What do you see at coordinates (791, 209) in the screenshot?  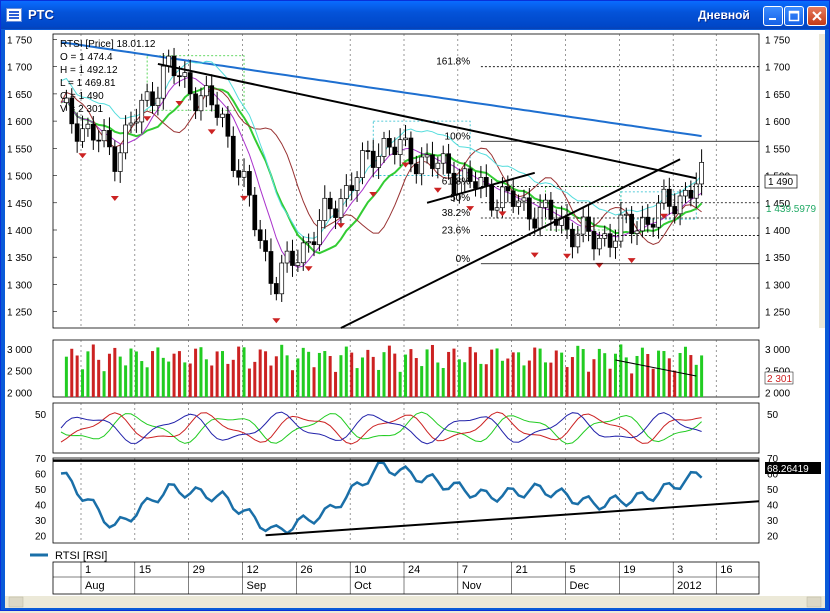 I see `ma-value-label: 1 439.5979` at bounding box center [791, 209].